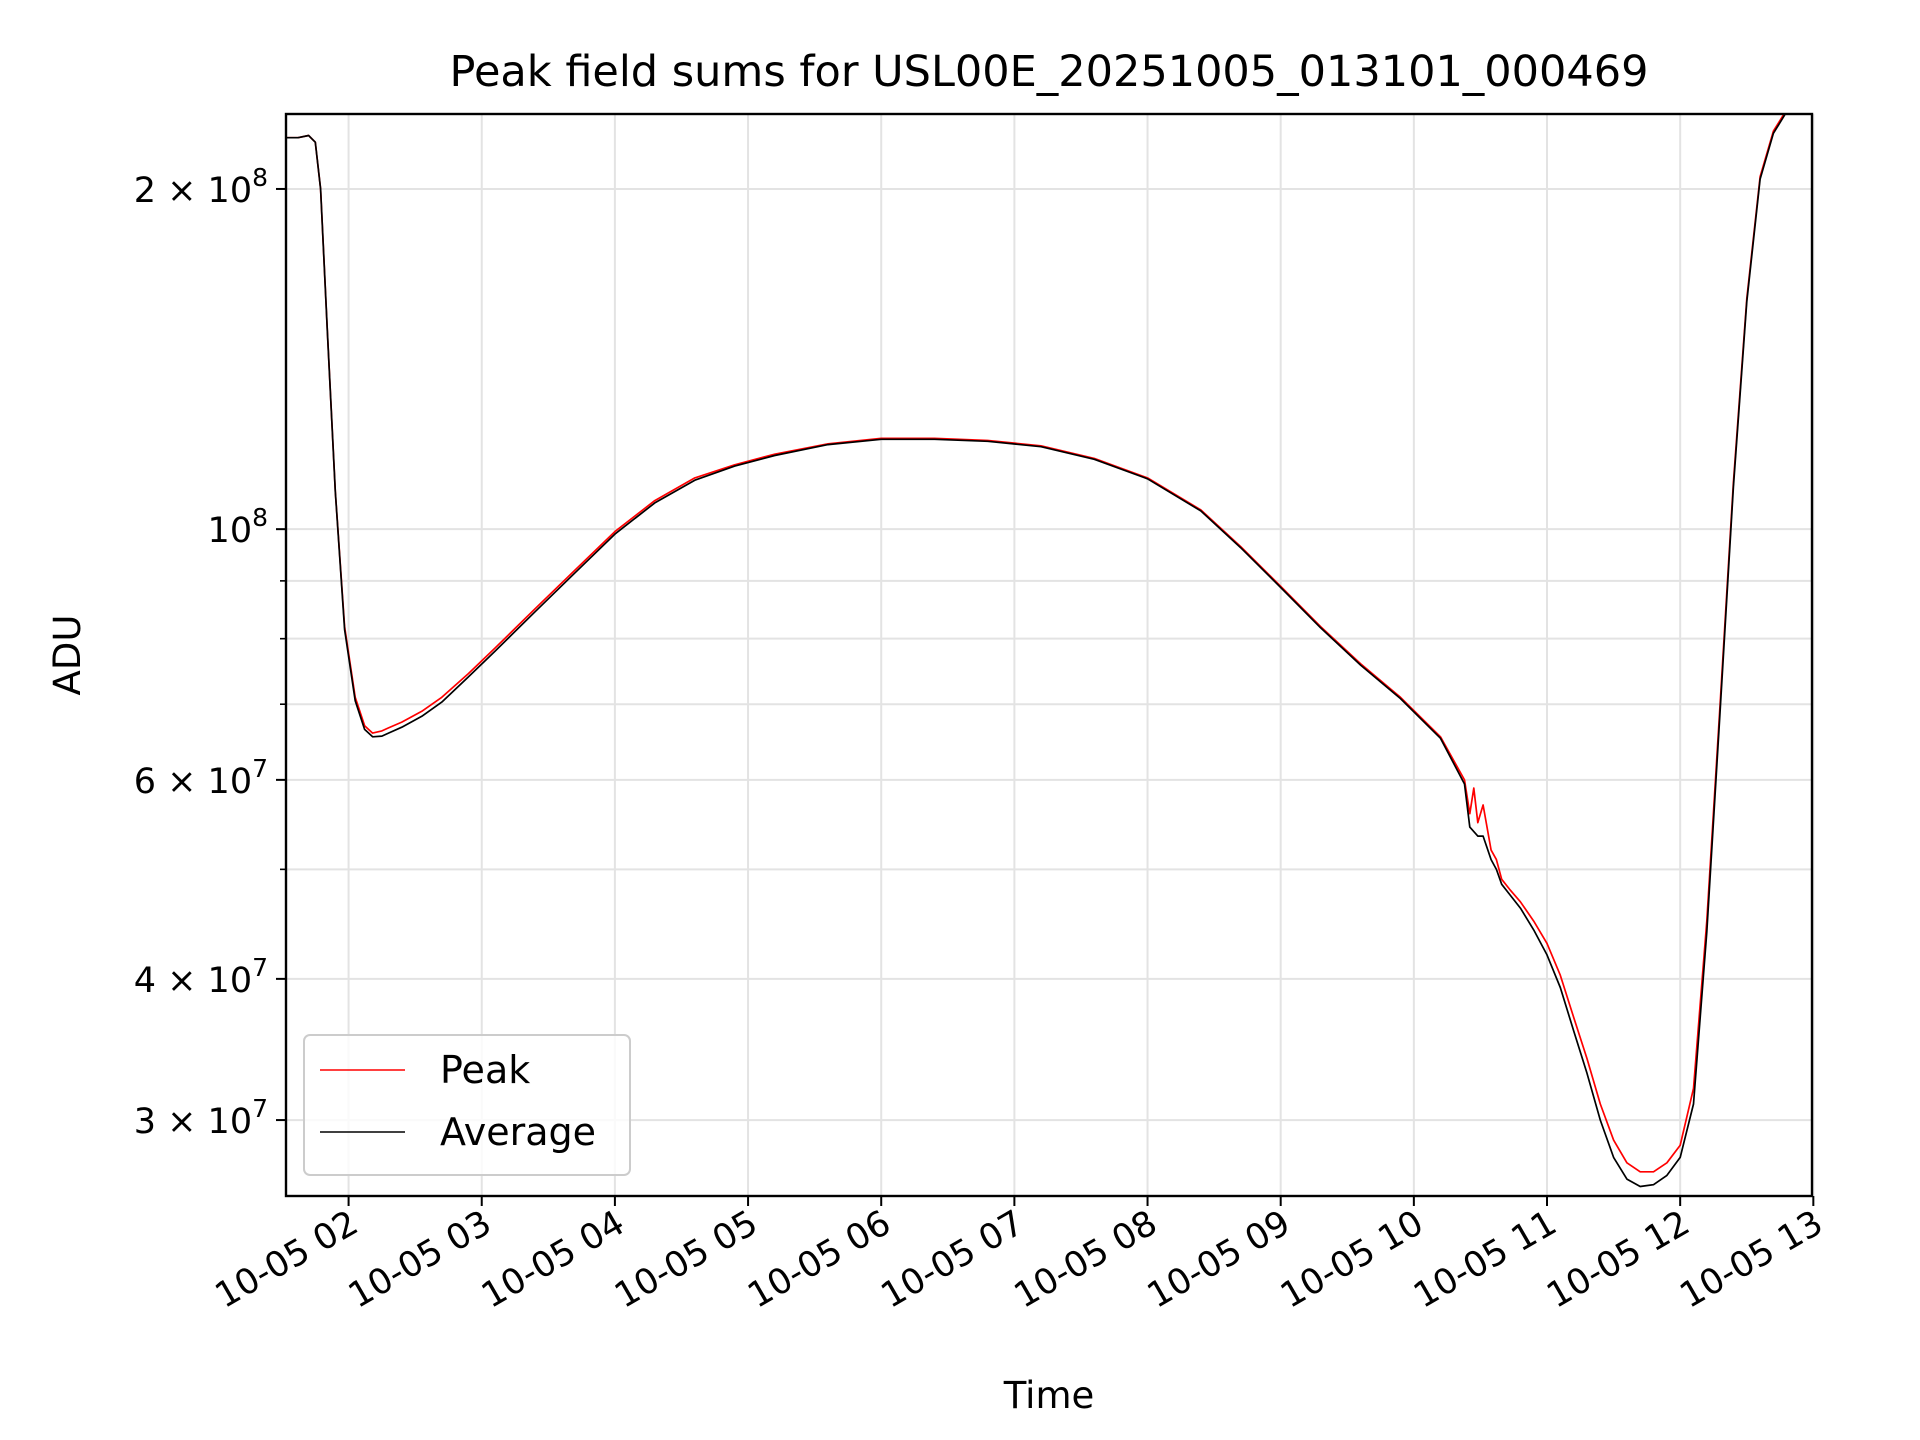  What do you see at coordinates (238, 527) in the screenshot?
I see `y-tick-label: 108` at bounding box center [238, 527].